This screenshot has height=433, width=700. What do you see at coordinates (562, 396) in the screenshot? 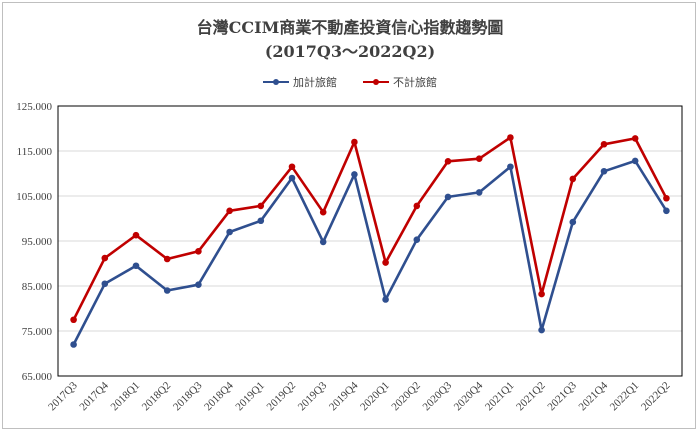
I see `x-tick-label: 2021Q3` at bounding box center [562, 396].